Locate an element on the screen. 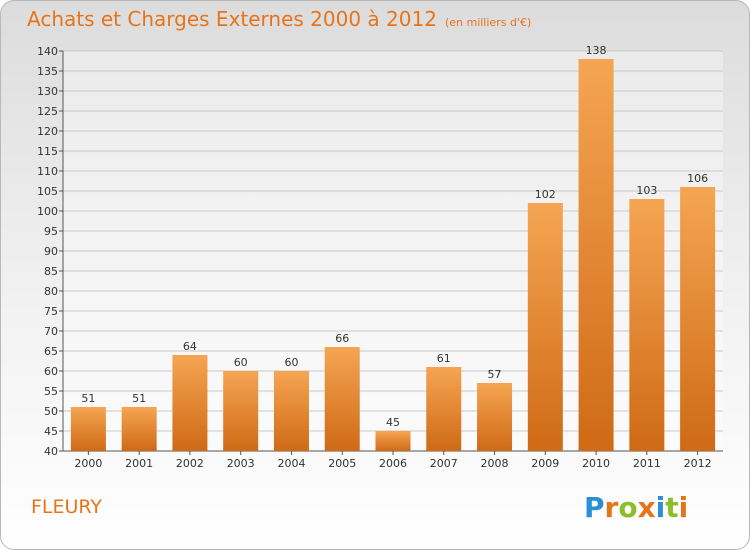  y-tick-label: 40 is located at coordinates (51, 451).